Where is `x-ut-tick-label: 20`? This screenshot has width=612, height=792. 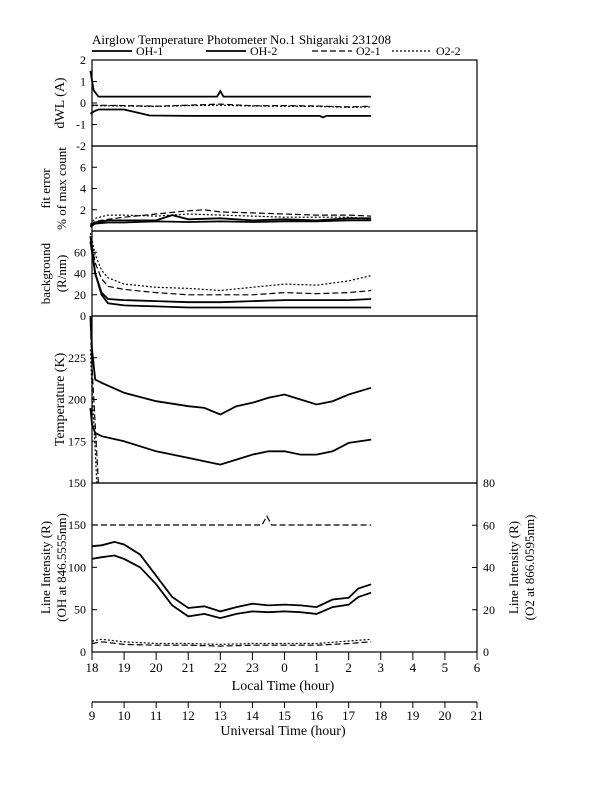
x-ut-tick-label: 20 is located at coordinates (444, 715).